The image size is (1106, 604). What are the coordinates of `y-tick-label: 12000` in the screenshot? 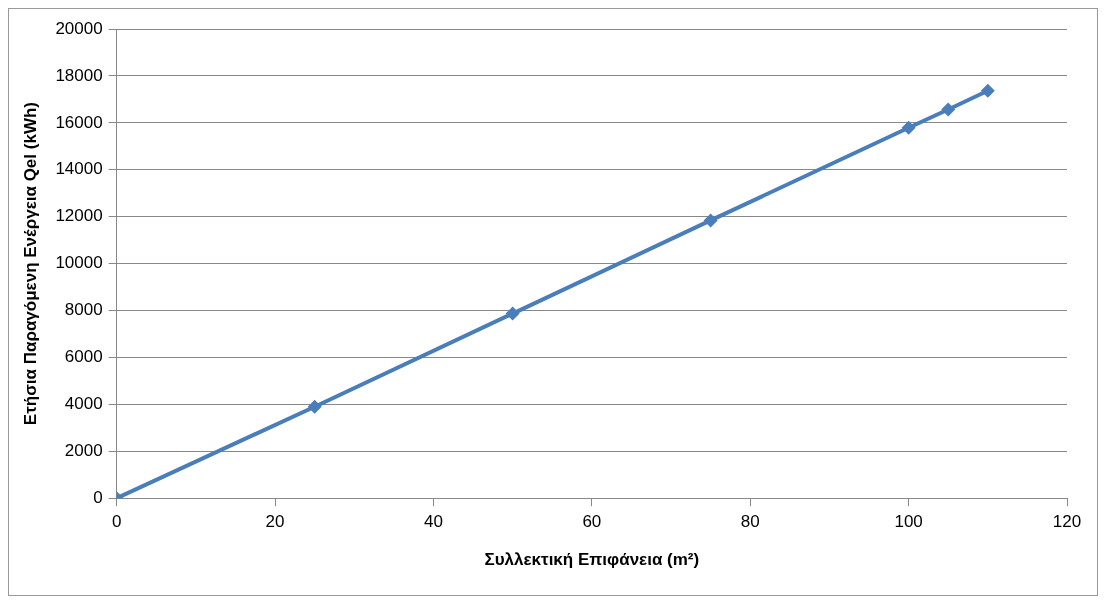 It's located at (79, 216).